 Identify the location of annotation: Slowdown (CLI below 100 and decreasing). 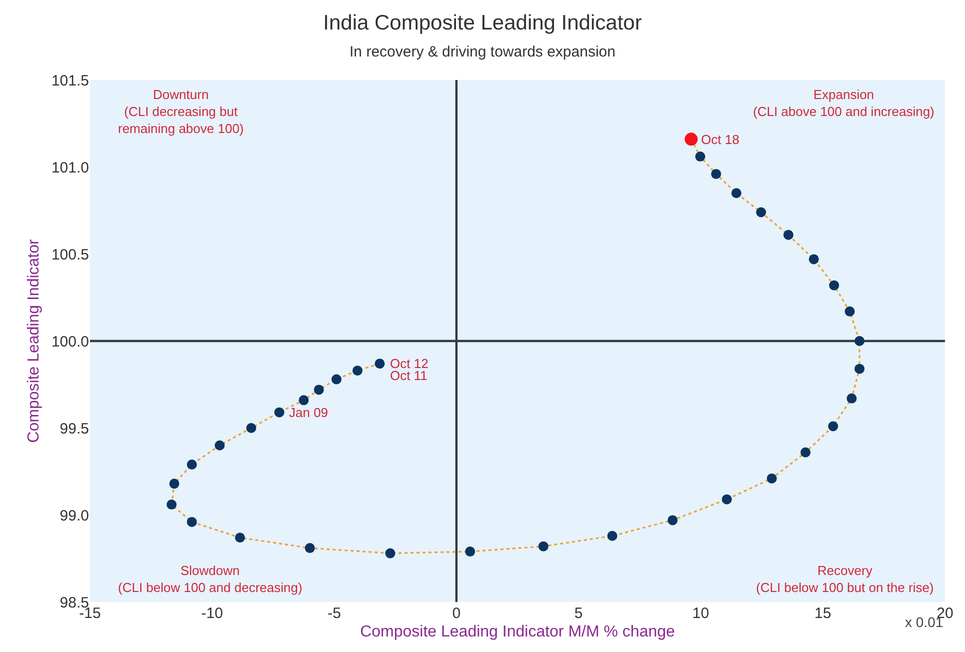
(210, 579).